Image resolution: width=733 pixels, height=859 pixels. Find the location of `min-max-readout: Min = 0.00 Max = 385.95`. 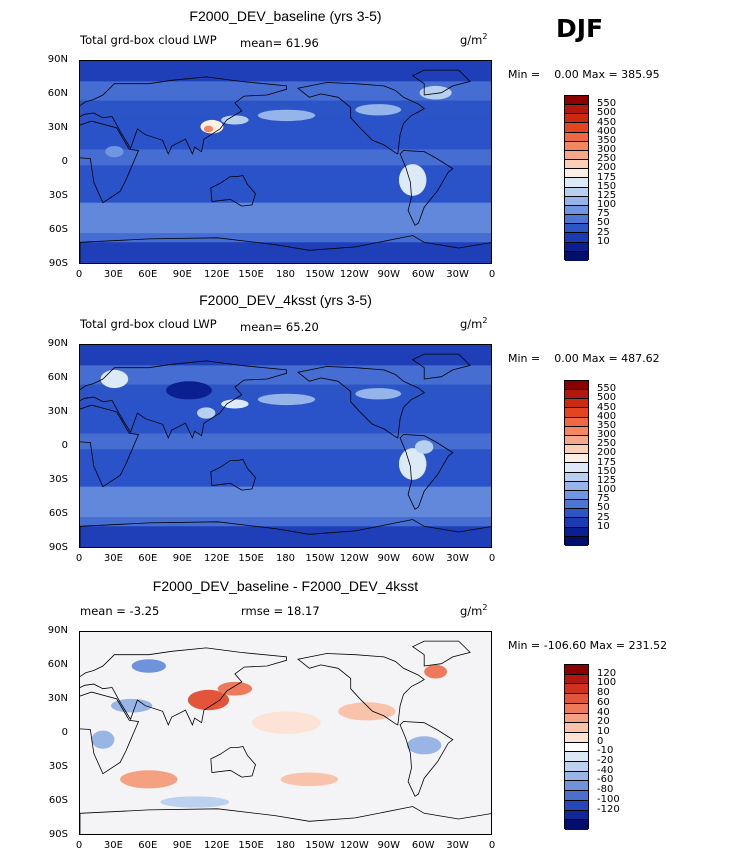

min-max-readout: Min = 0.00 Max = 385.95 is located at coordinates (584, 74).